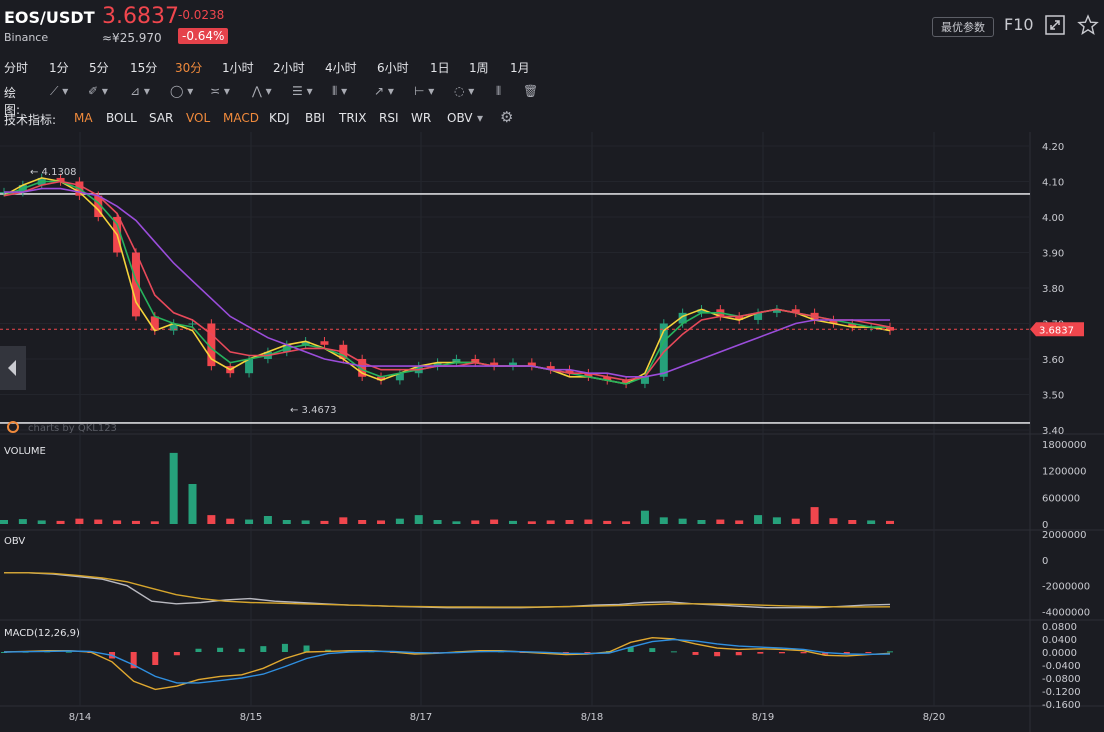 Image resolution: width=1104 pixels, height=732 pixels. What do you see at coordinates (424, 91) in the screenshot?
I see `measure-tool-icon: ⊢ ▾` at bounding box center [424, 91].